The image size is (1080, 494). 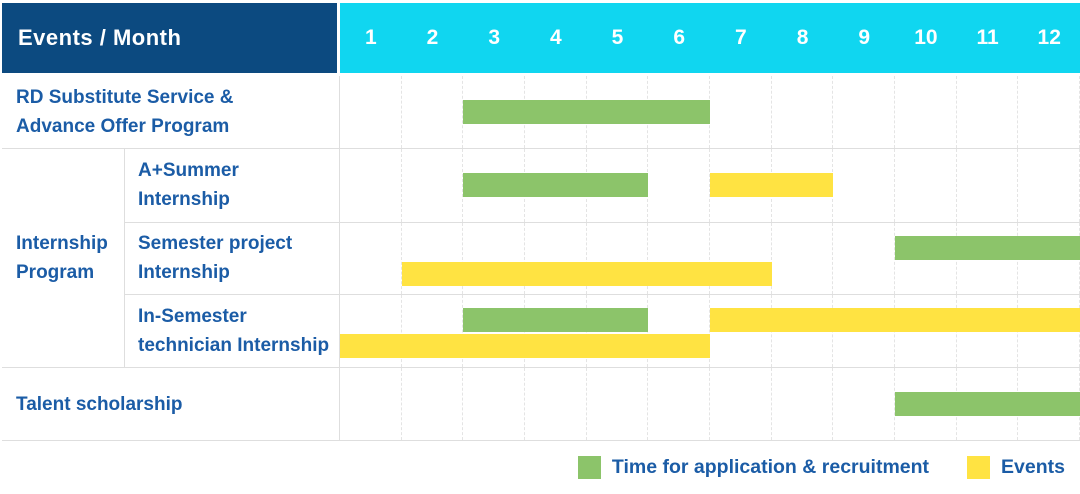 I want to click on event-row: Talent scholarship, so click(x=541, y=403).